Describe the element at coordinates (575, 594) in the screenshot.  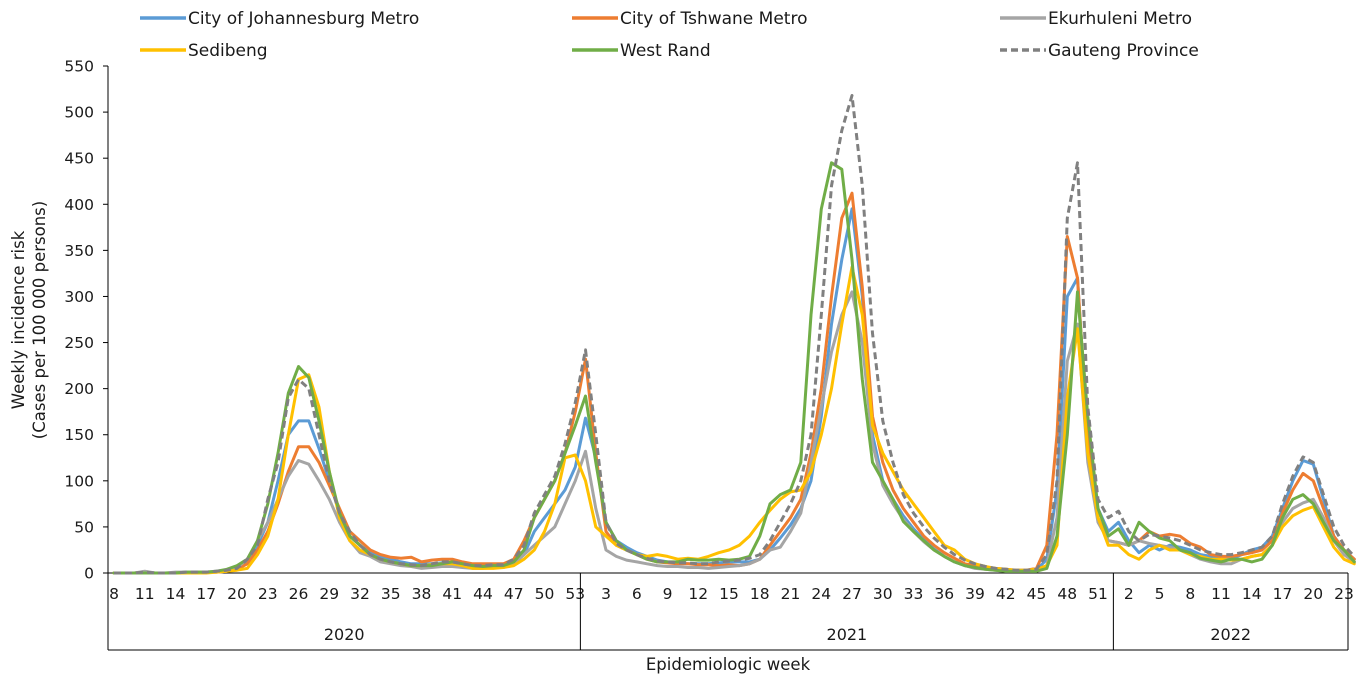
I see `x-tick-label: 53` at that location.